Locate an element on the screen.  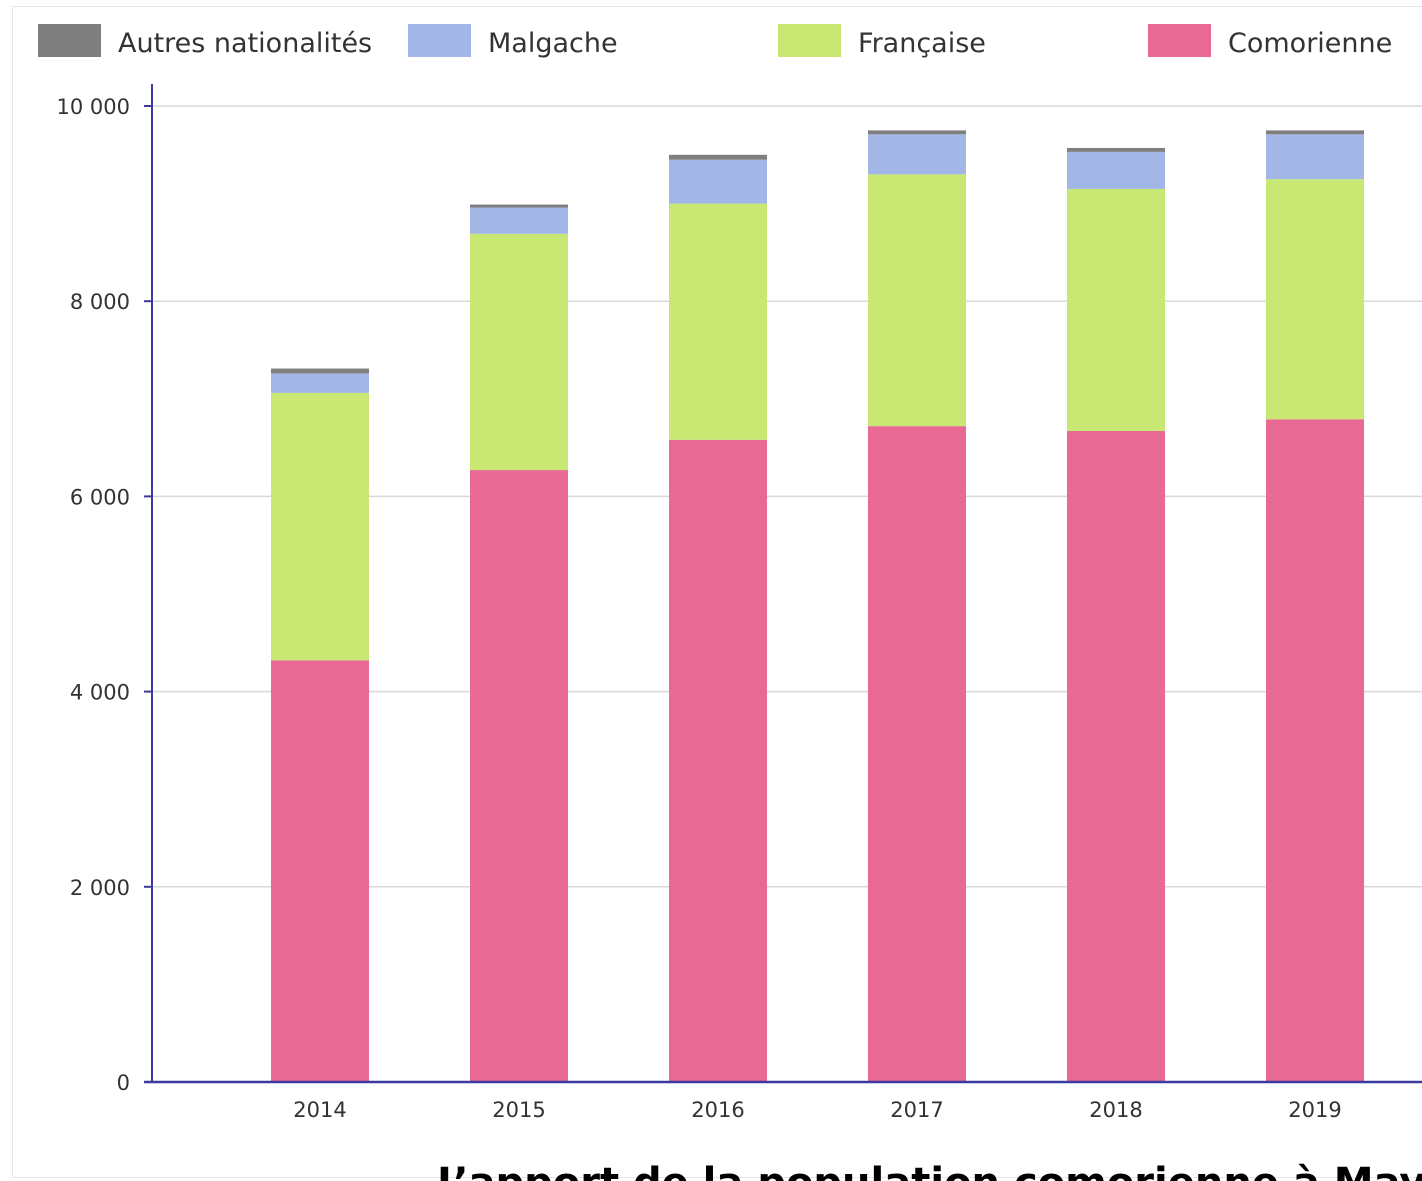
y-tick-label: 8 000 is located at coordinates (100, 302).